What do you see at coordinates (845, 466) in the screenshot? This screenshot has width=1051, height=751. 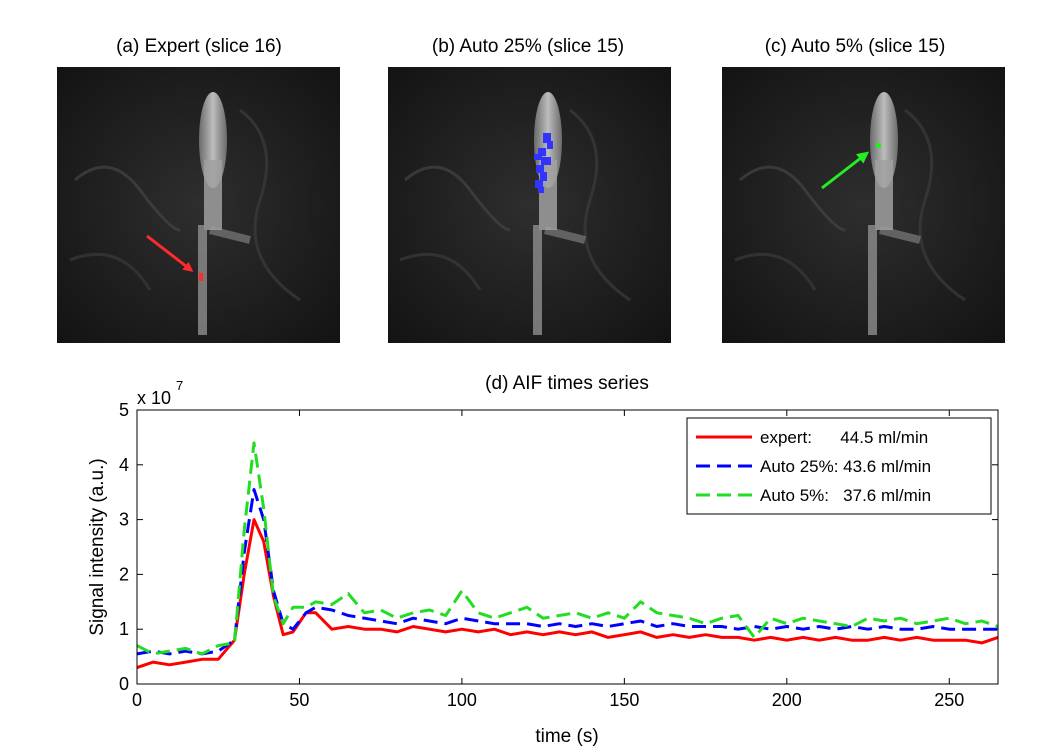 I see `legend-label-1: Auto 25%: 43.6 ml/min` at bounding box center [845, 466].